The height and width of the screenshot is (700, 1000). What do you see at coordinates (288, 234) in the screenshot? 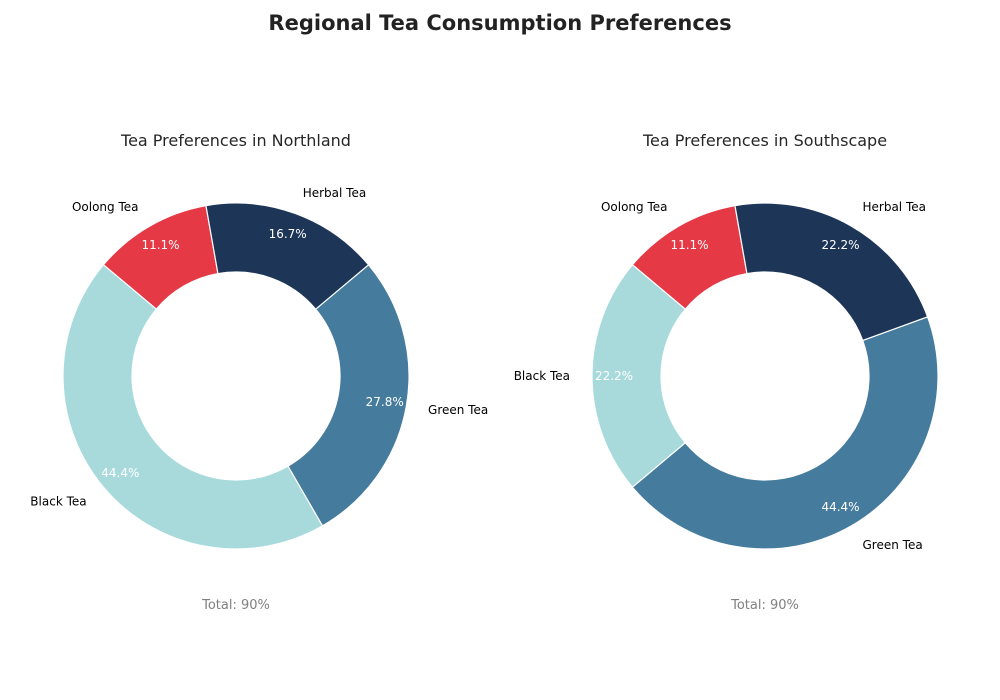
I see `percent-label-herbal-tea: 16.7%` at bounding box center [288, 234].